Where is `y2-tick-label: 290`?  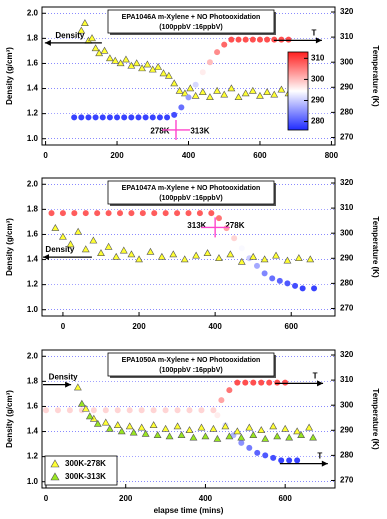
y2-tick-label: 290 is located at coordinates (347, 86).